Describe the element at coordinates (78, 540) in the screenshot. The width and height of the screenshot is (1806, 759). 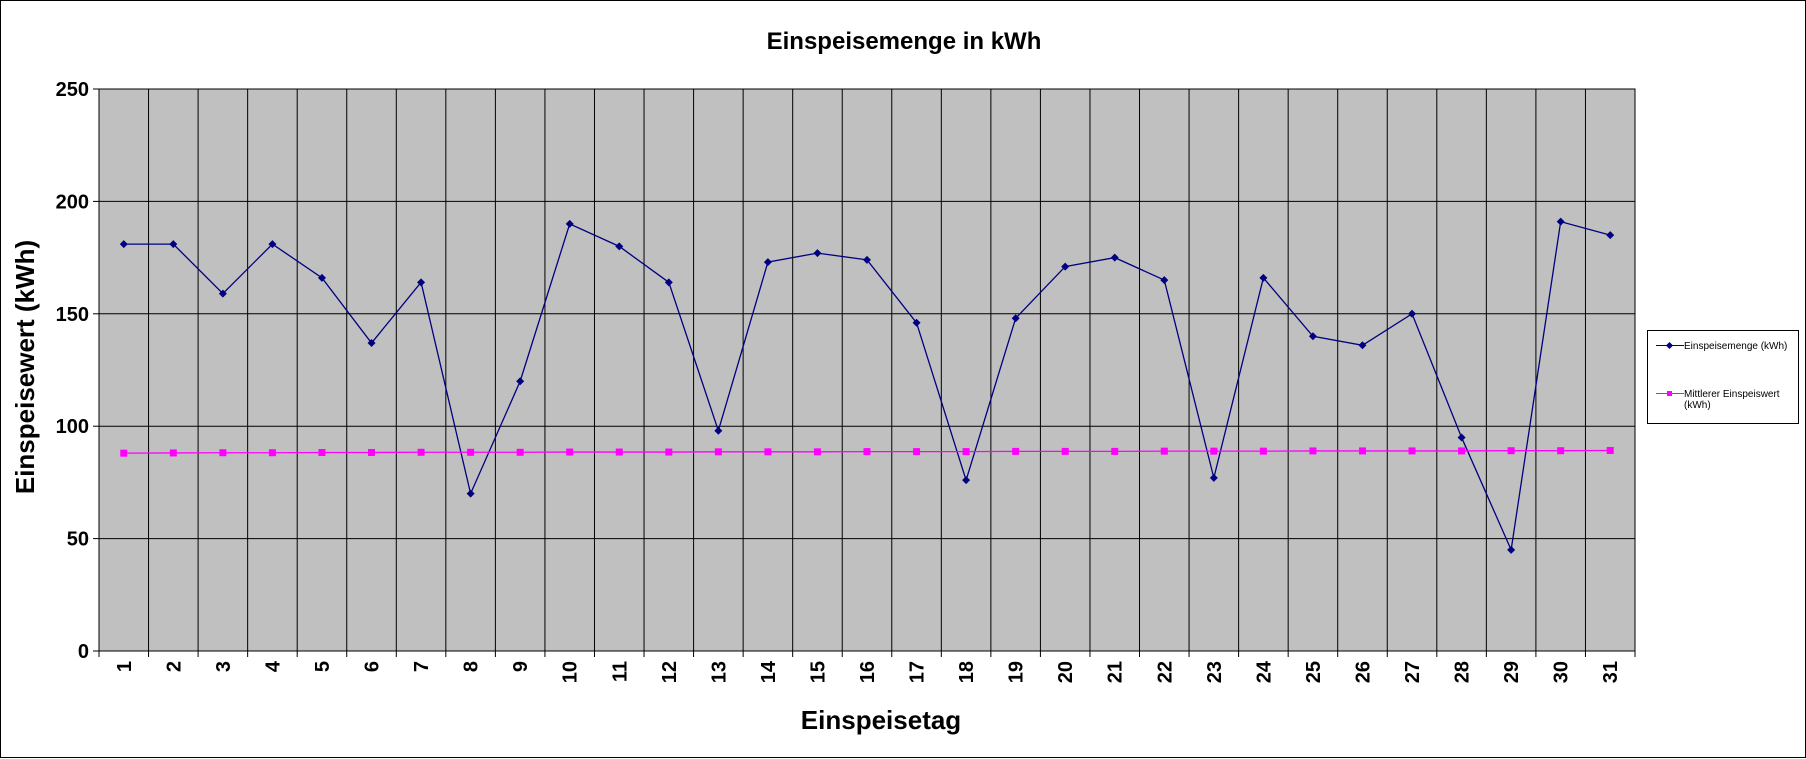
I see `y-tick-label: 50` at that location.